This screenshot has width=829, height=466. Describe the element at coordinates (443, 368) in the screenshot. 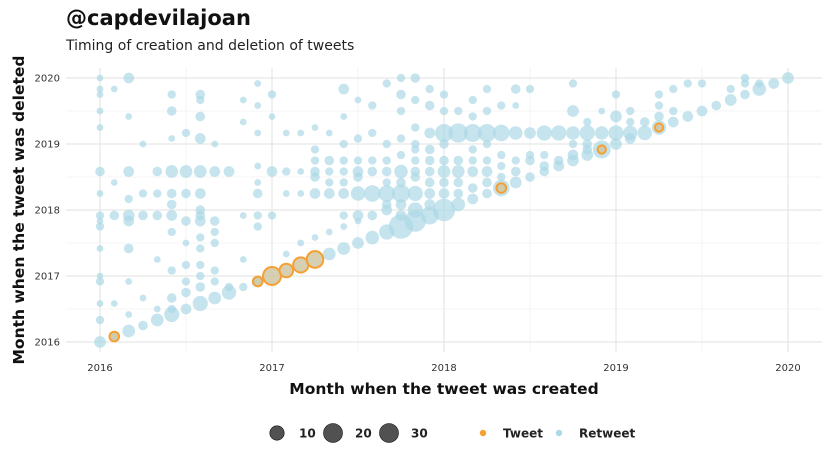

I see `x-axis-ticks: 2016 2017 2018 2019 2020` at that location.